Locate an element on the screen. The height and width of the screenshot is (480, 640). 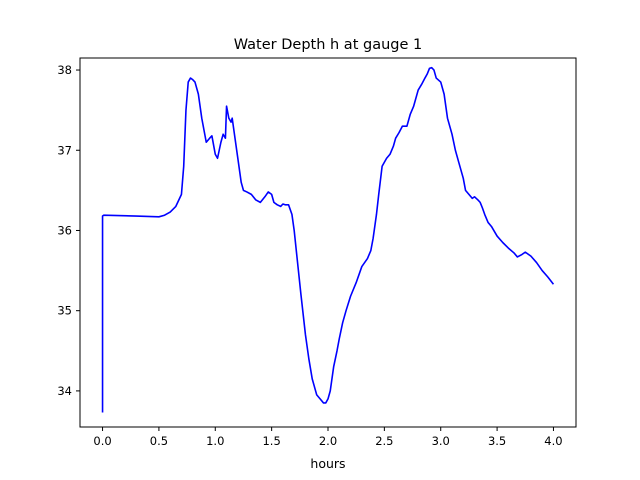
x-tick-label: 0.5 is located at coordinates (159, 441).